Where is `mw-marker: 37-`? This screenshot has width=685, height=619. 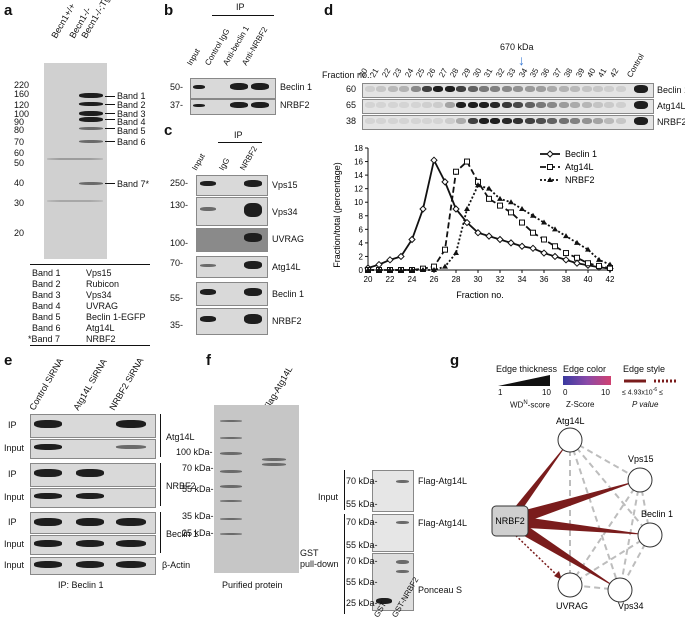
mw-marker: 37- is located at coordinates (177, 105).